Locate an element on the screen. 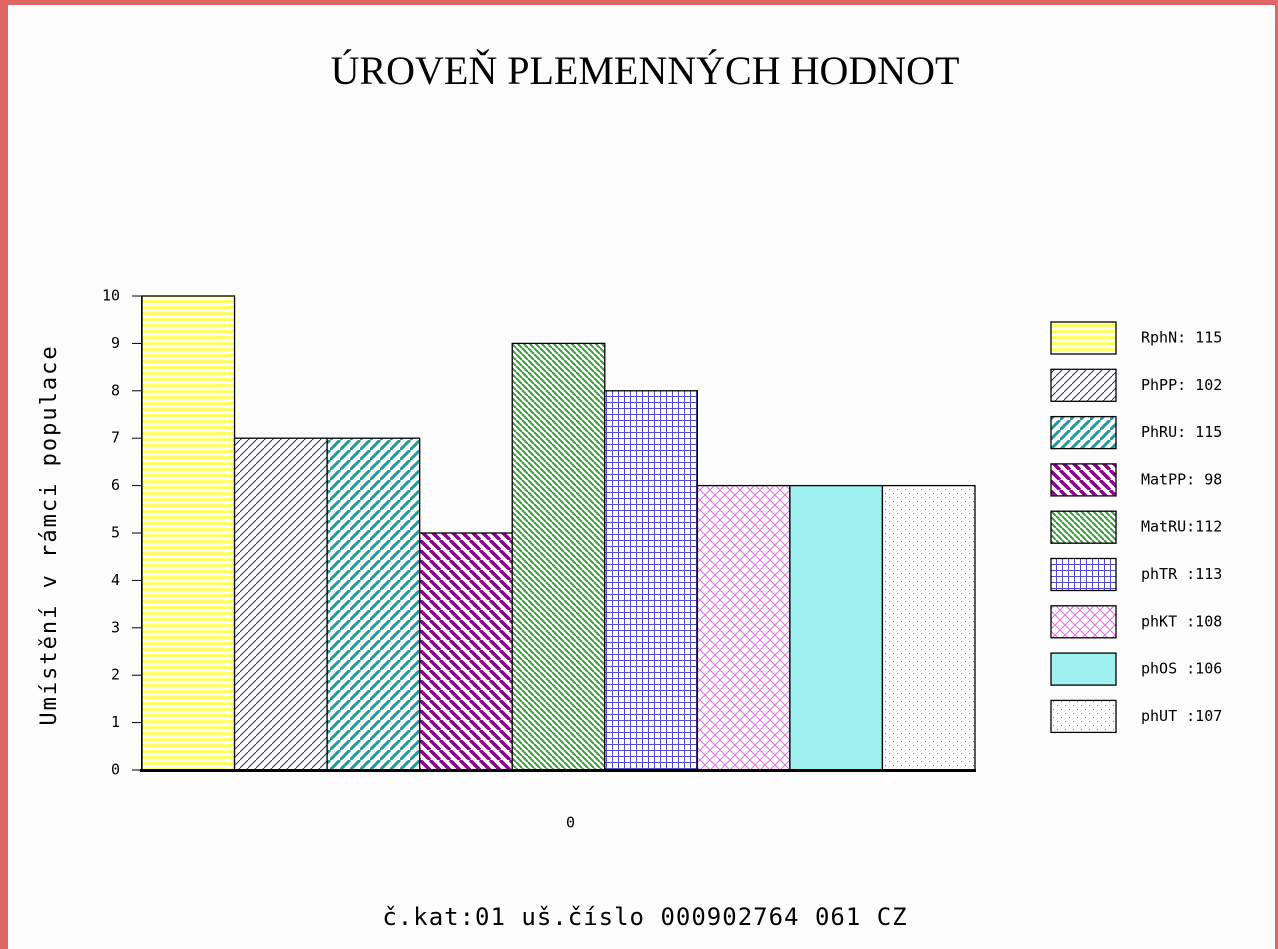  legend-label: MatPP: 98 is located at coordinates (1181, 479).